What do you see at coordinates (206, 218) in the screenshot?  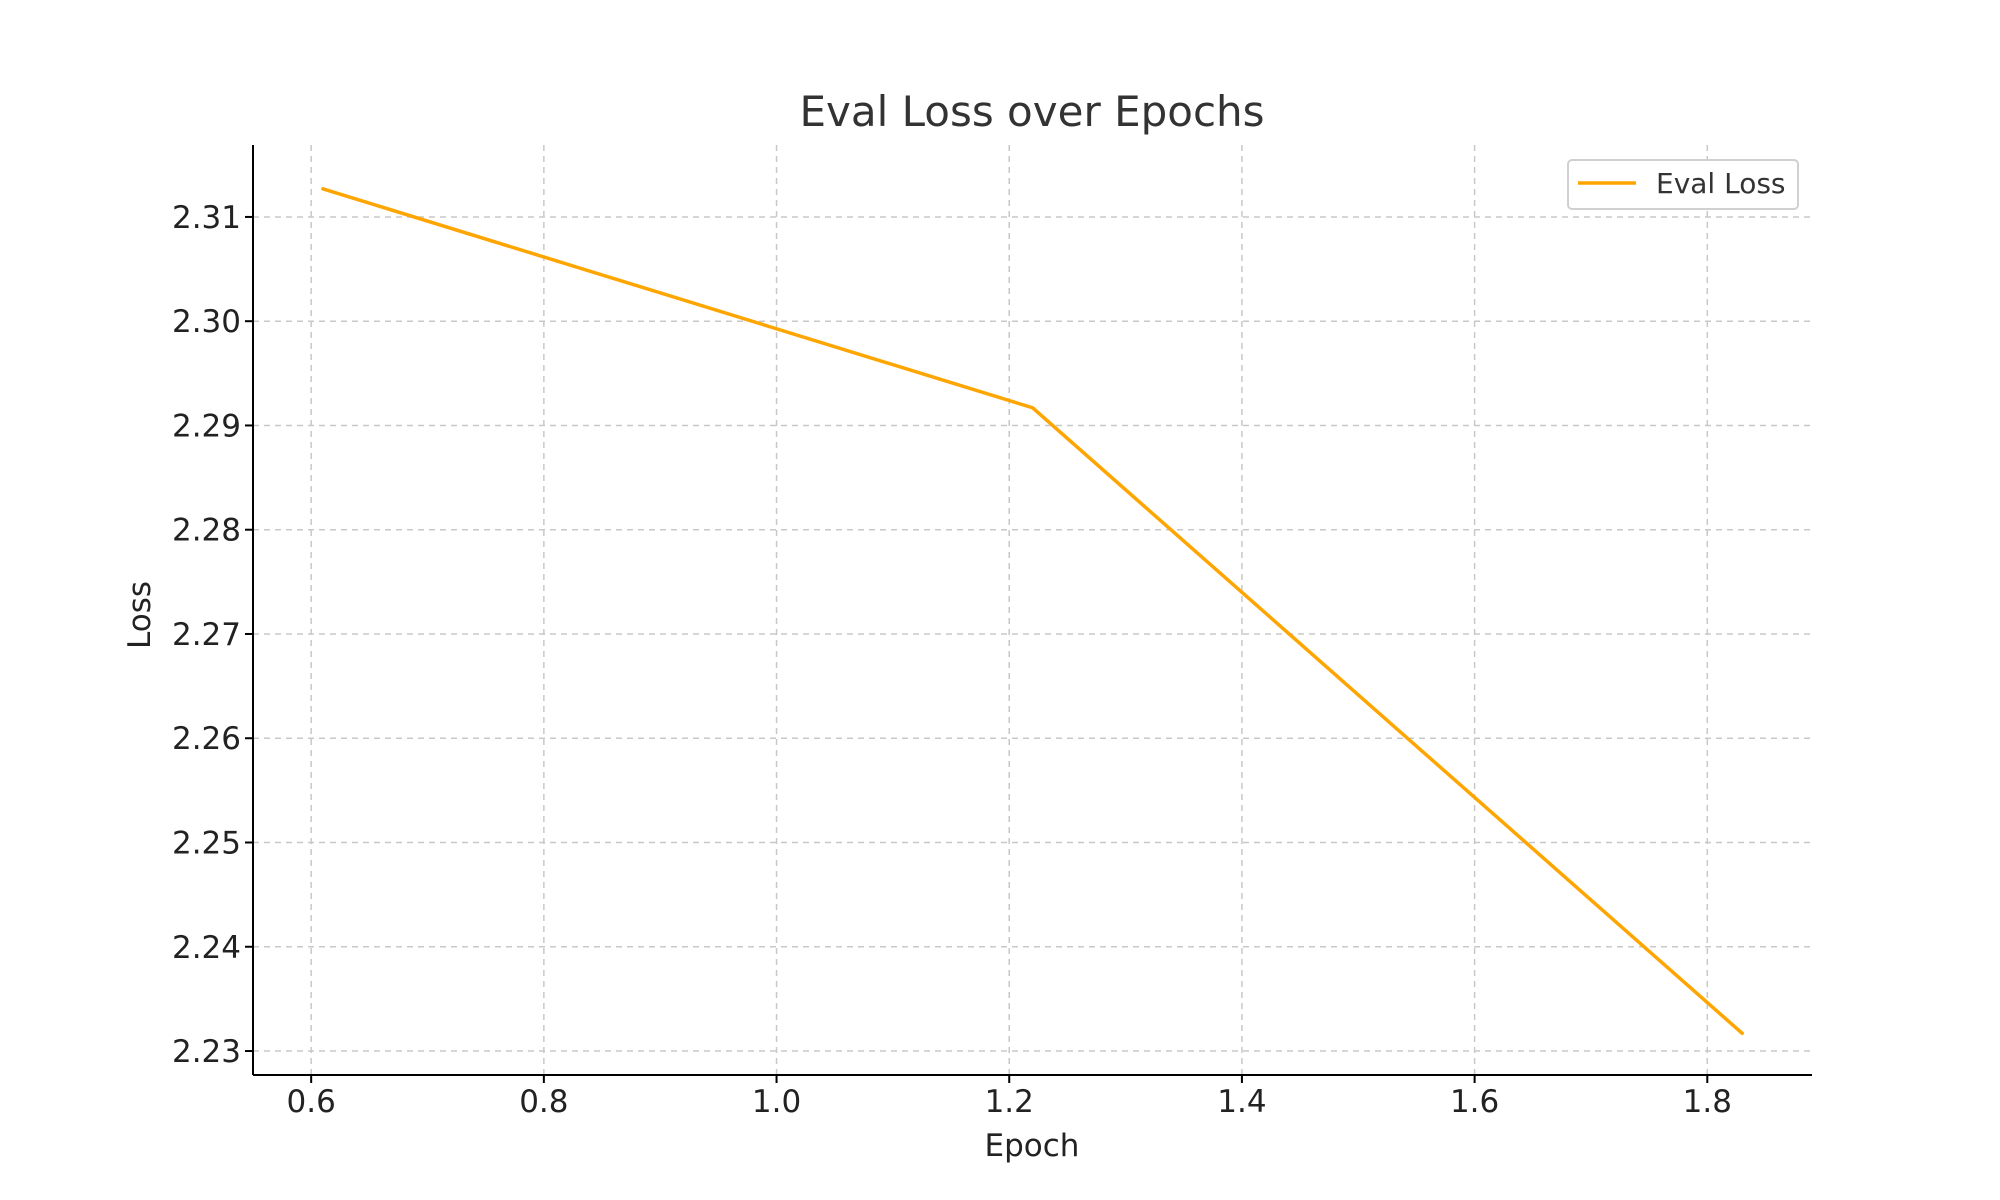 I see `y-tick-label: 2.31` at bounding box center [206, 218].